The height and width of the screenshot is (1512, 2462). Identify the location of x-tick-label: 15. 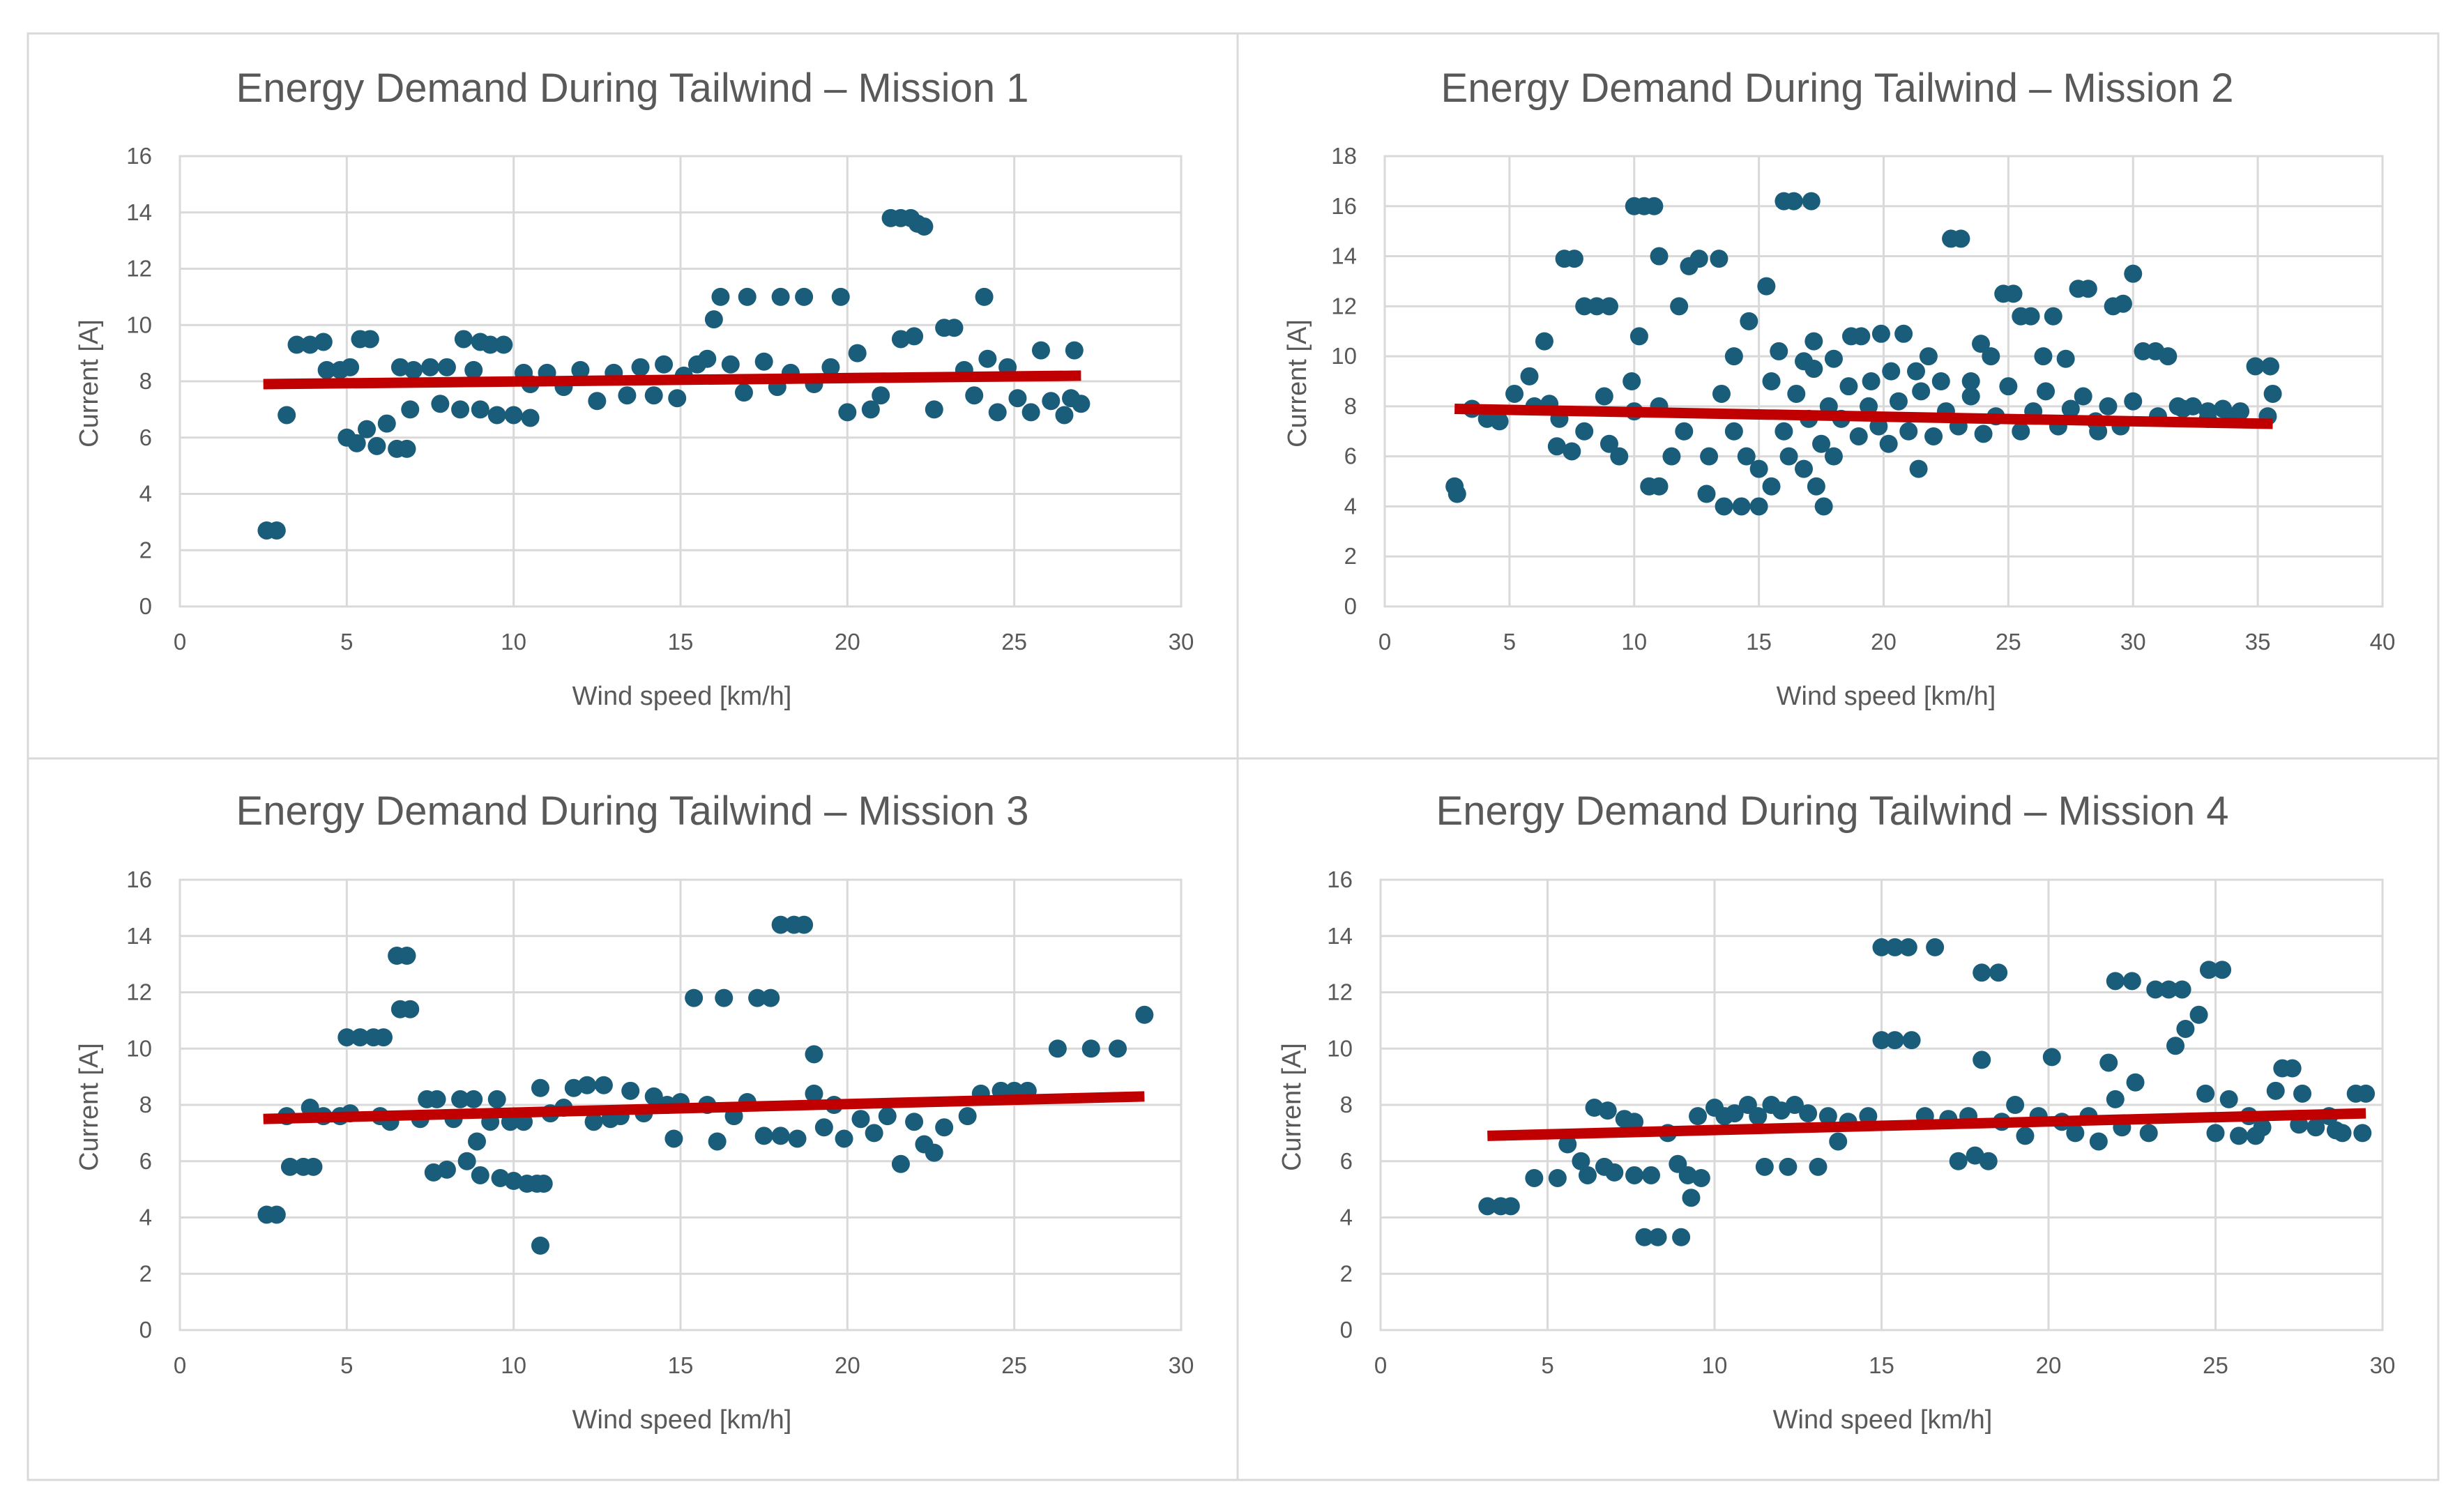
(1881, 1365).